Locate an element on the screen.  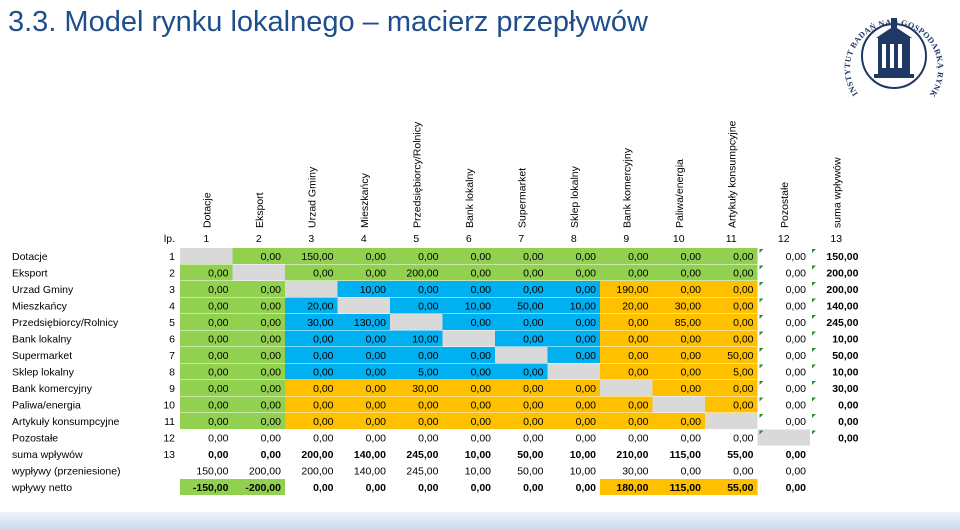
column-header-8: Sklep lokalny is located at coordinates (575, 196).